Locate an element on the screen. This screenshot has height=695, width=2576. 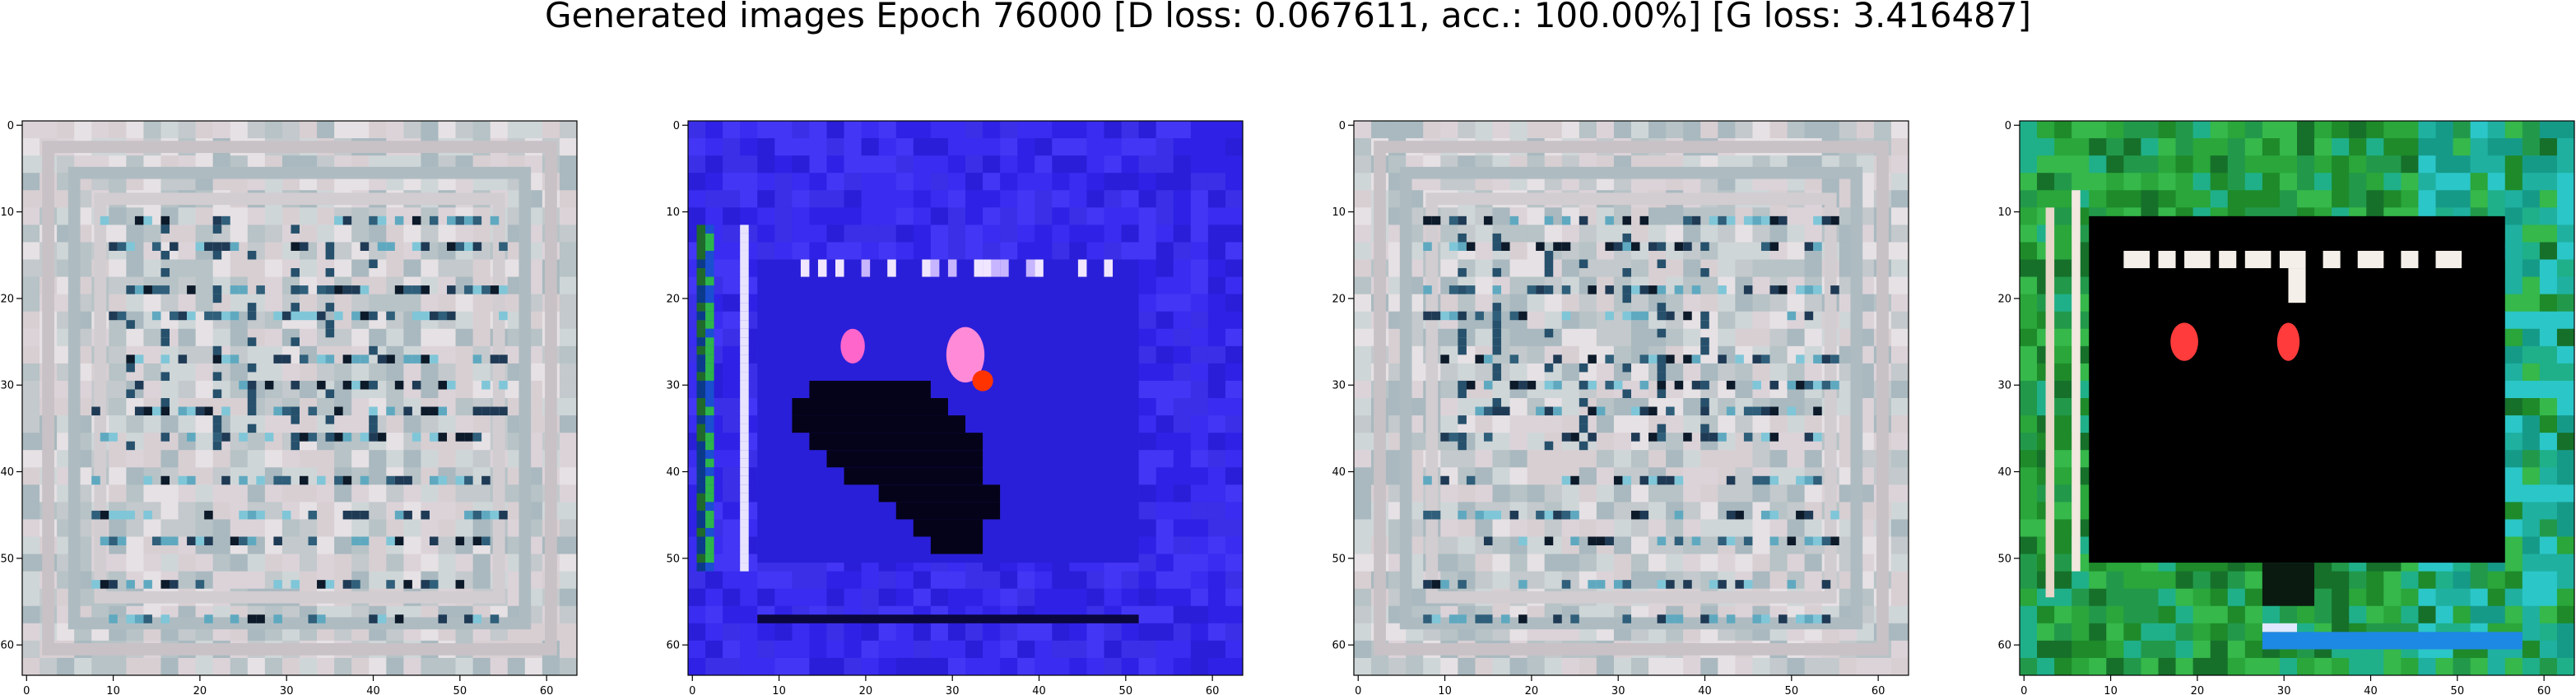
blue-strip is located at coordinates (2392, 640).